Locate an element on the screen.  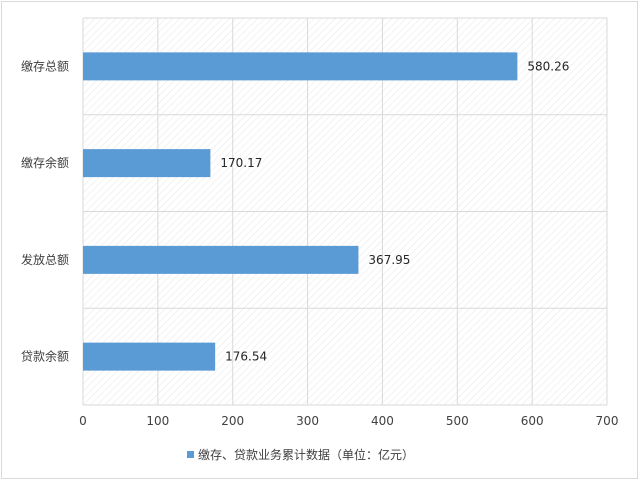
category-label: 缴存余额 is located at coordinates (45, 162).